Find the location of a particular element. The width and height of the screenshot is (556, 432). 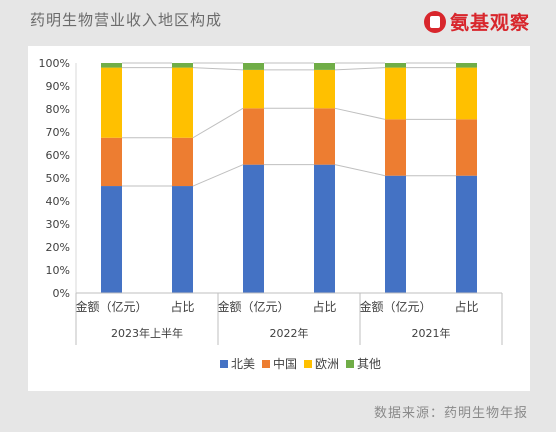

y-tick-label: 50% is located at coordinates (58, 178).